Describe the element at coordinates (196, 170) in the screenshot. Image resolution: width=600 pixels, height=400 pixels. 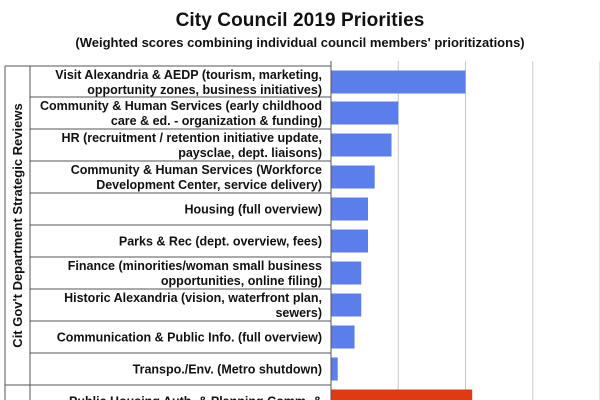
I see `category-label: Community & Human Services (Workforce` at that location.